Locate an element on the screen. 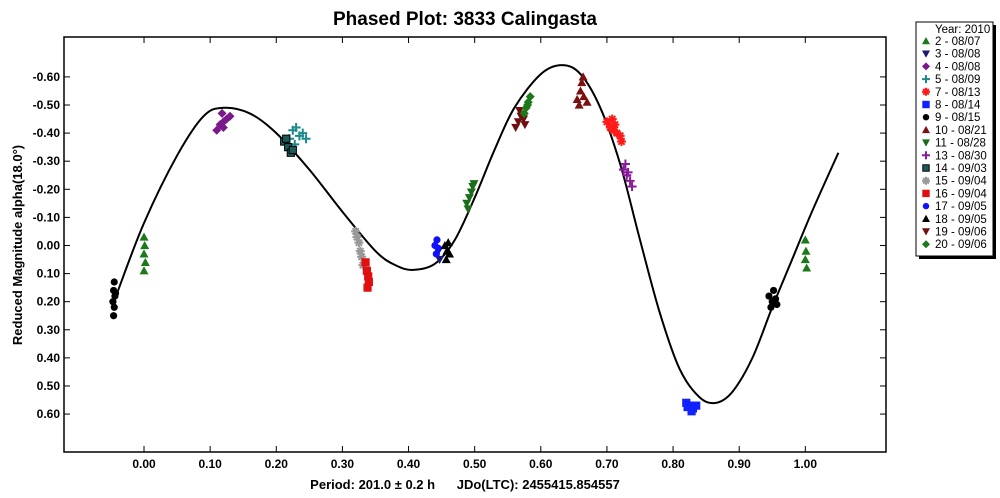 The image size is (1000, 498). legend-title: Year: 2010 is located at coordinates (962, 30).